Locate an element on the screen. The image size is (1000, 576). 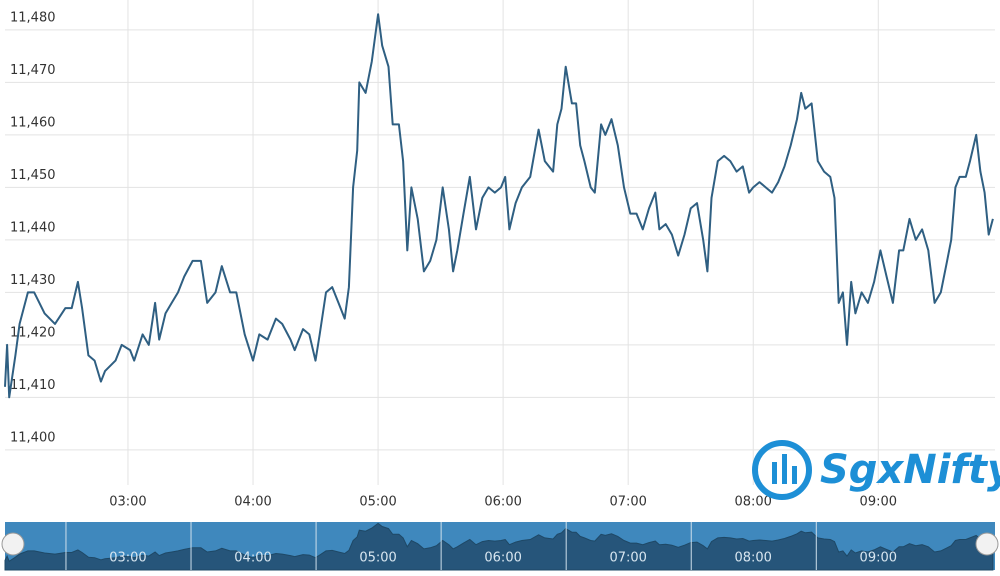
x-tick-label: 06:00 is located at coordinates (502, 502).